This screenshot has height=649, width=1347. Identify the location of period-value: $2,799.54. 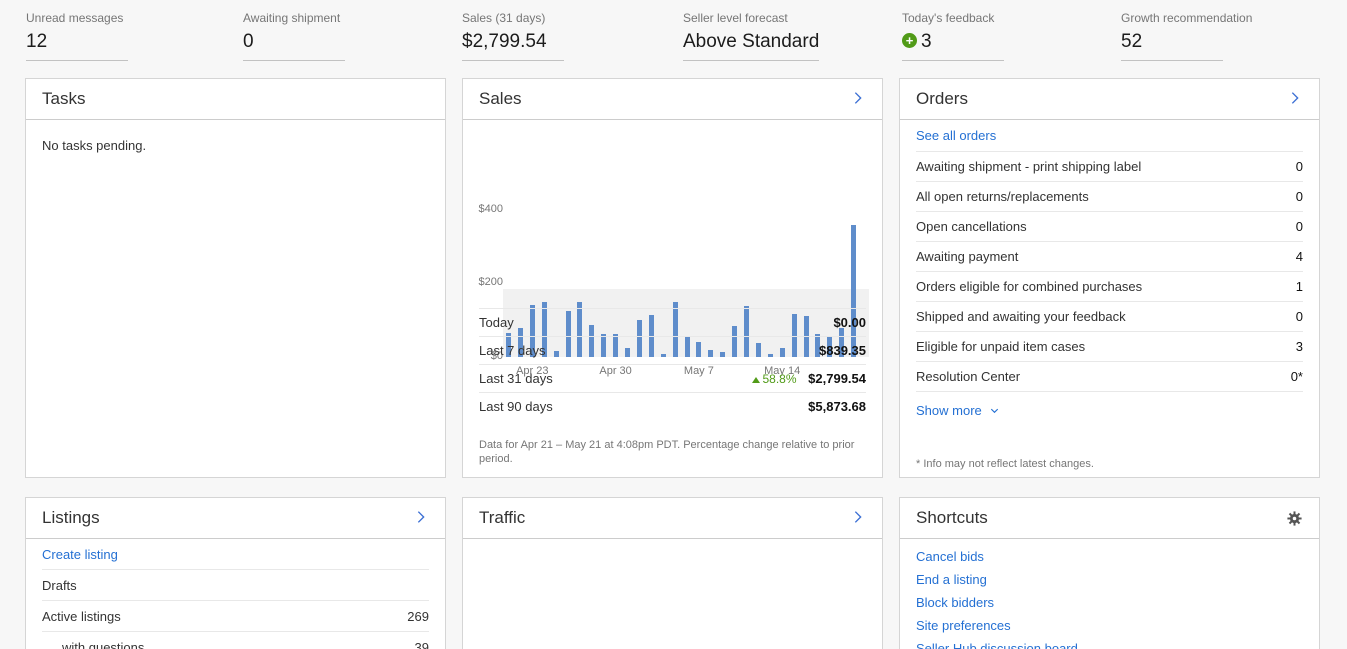
(837, 378).